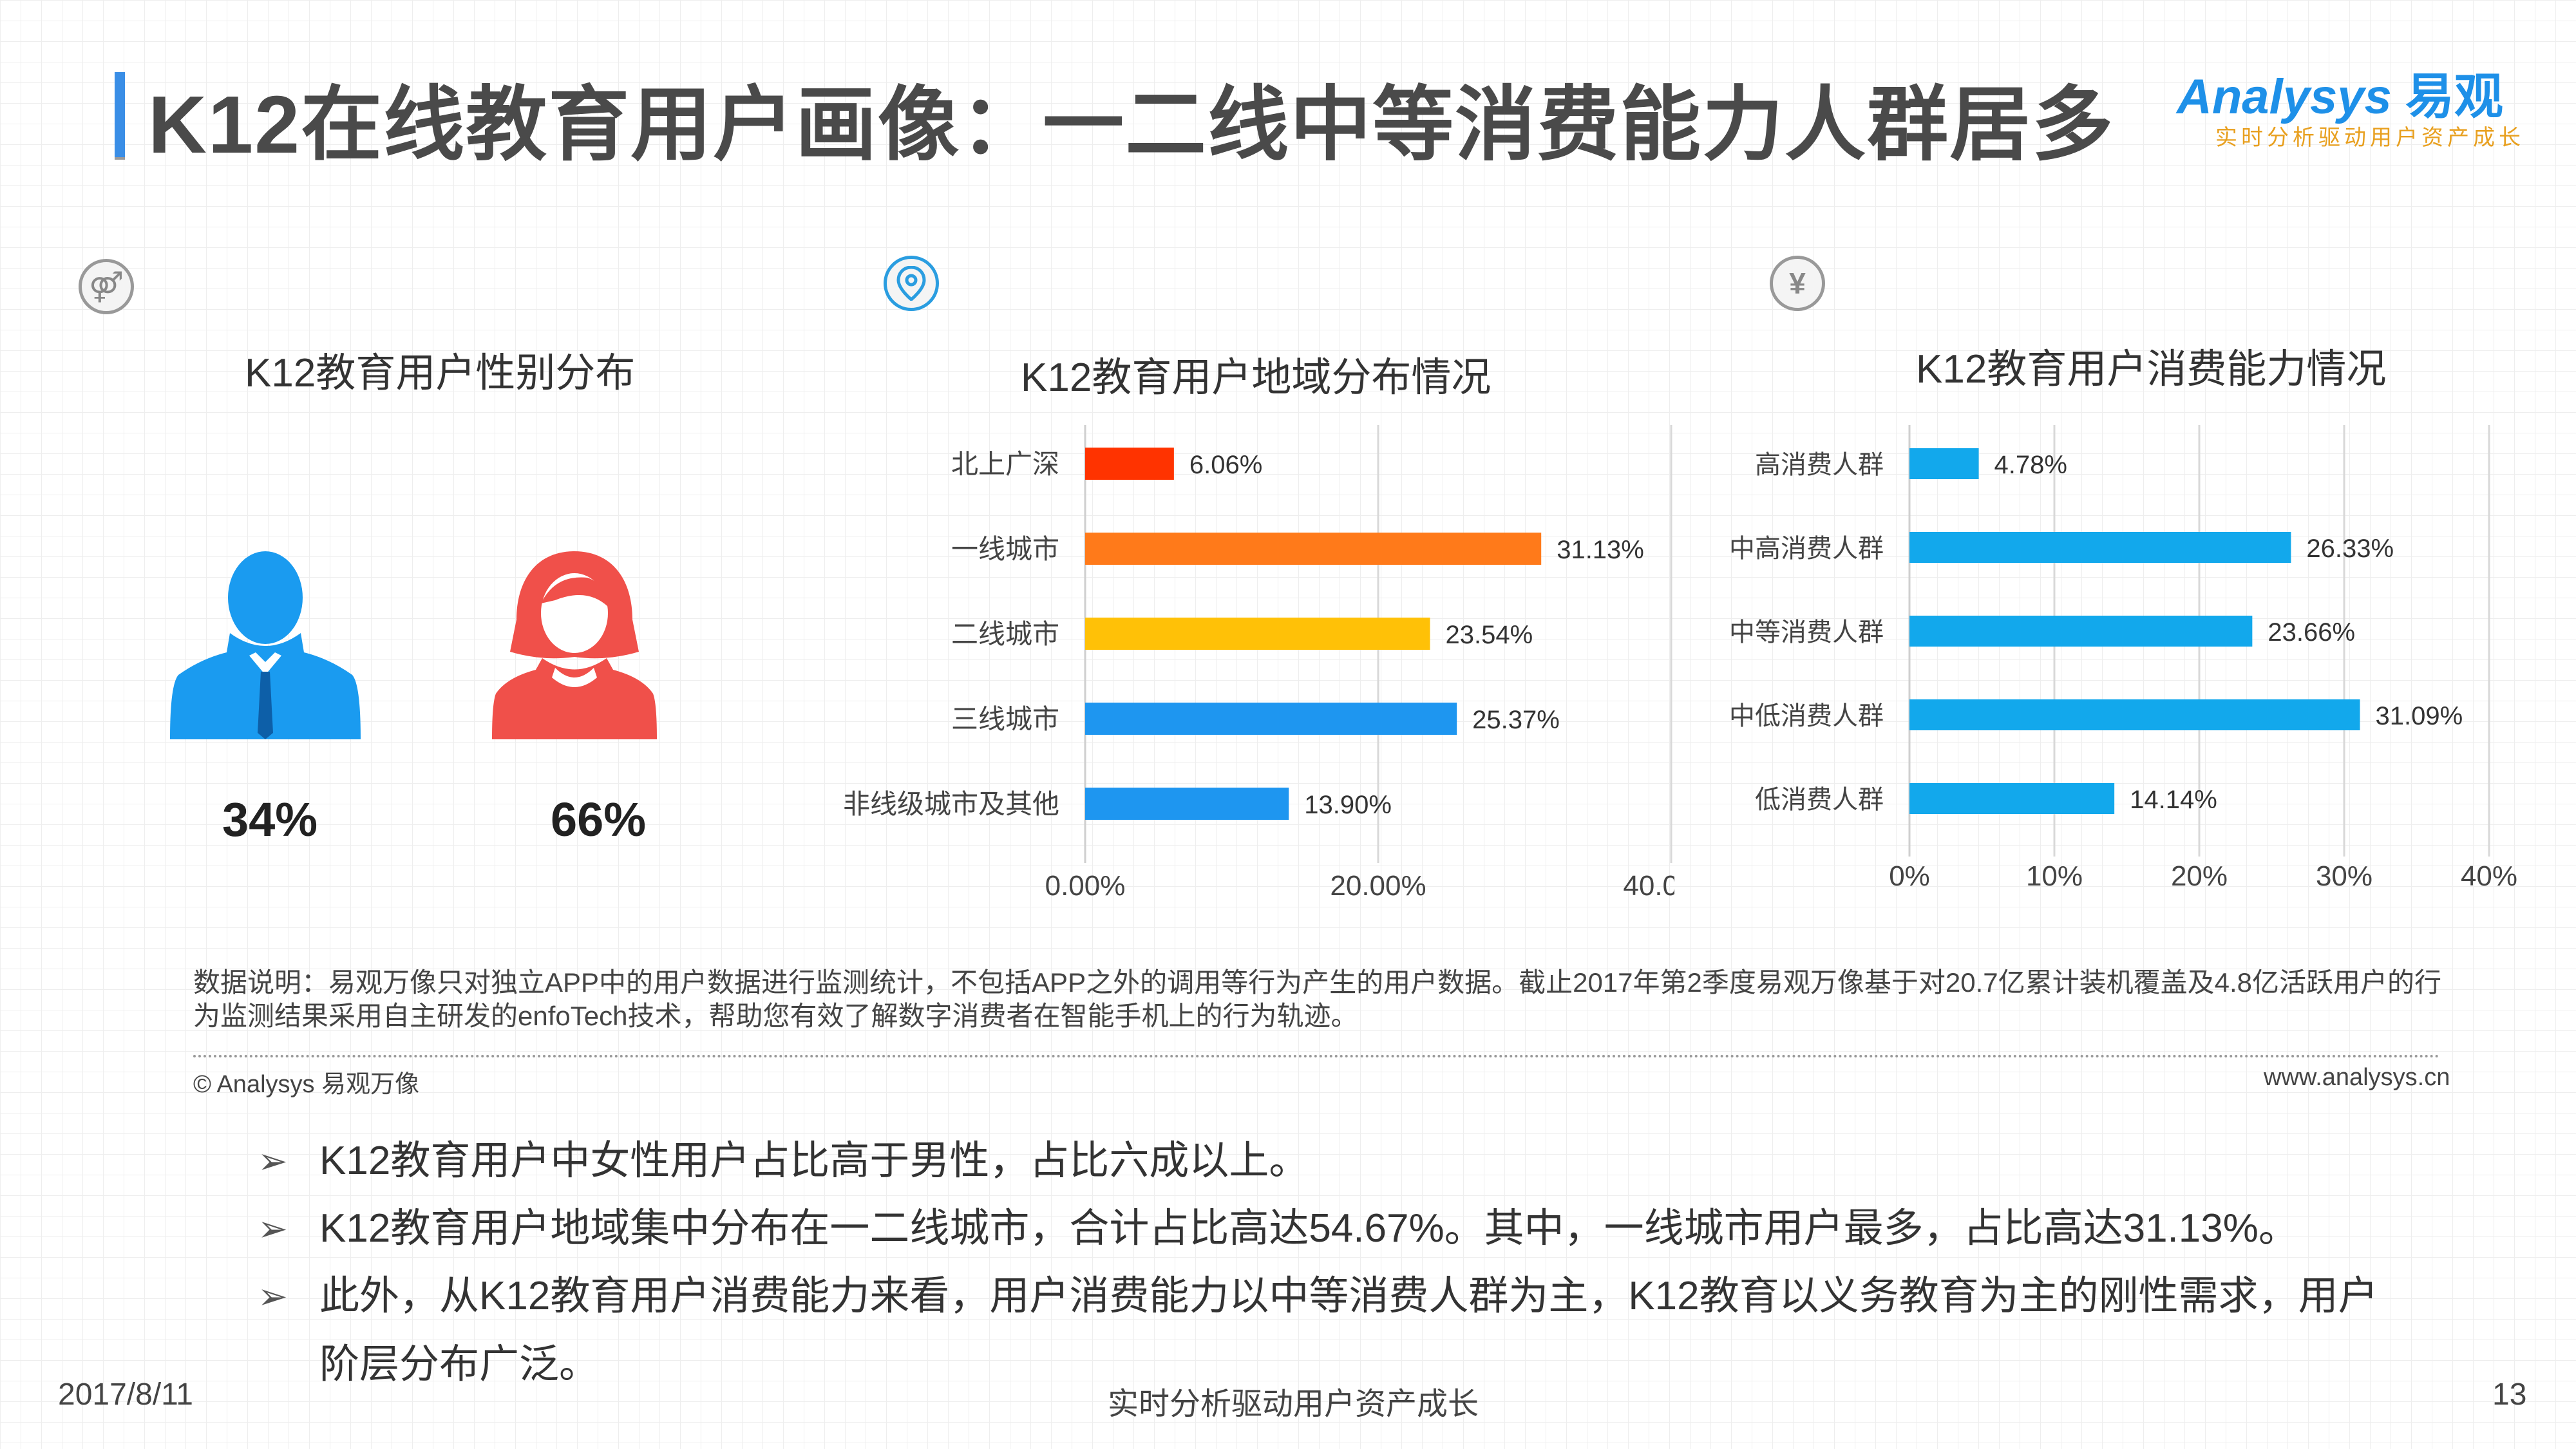 This screenshot has width=2576, height=1449. I want to click on location-pin-icon, so click(911, 283).